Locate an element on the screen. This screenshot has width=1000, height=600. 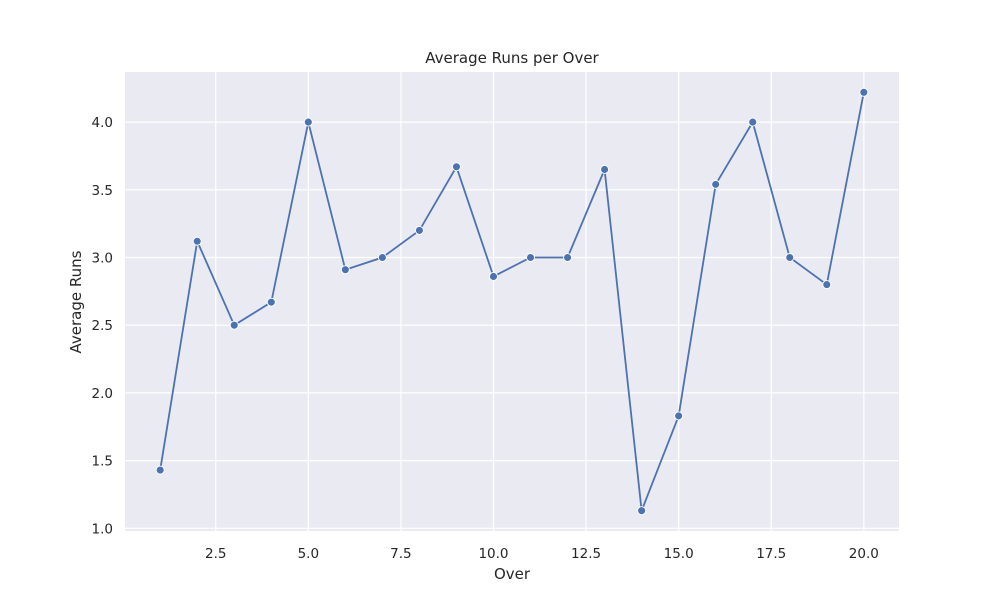
y-tick-label: 3.5 is located at coordinates (102, 191).